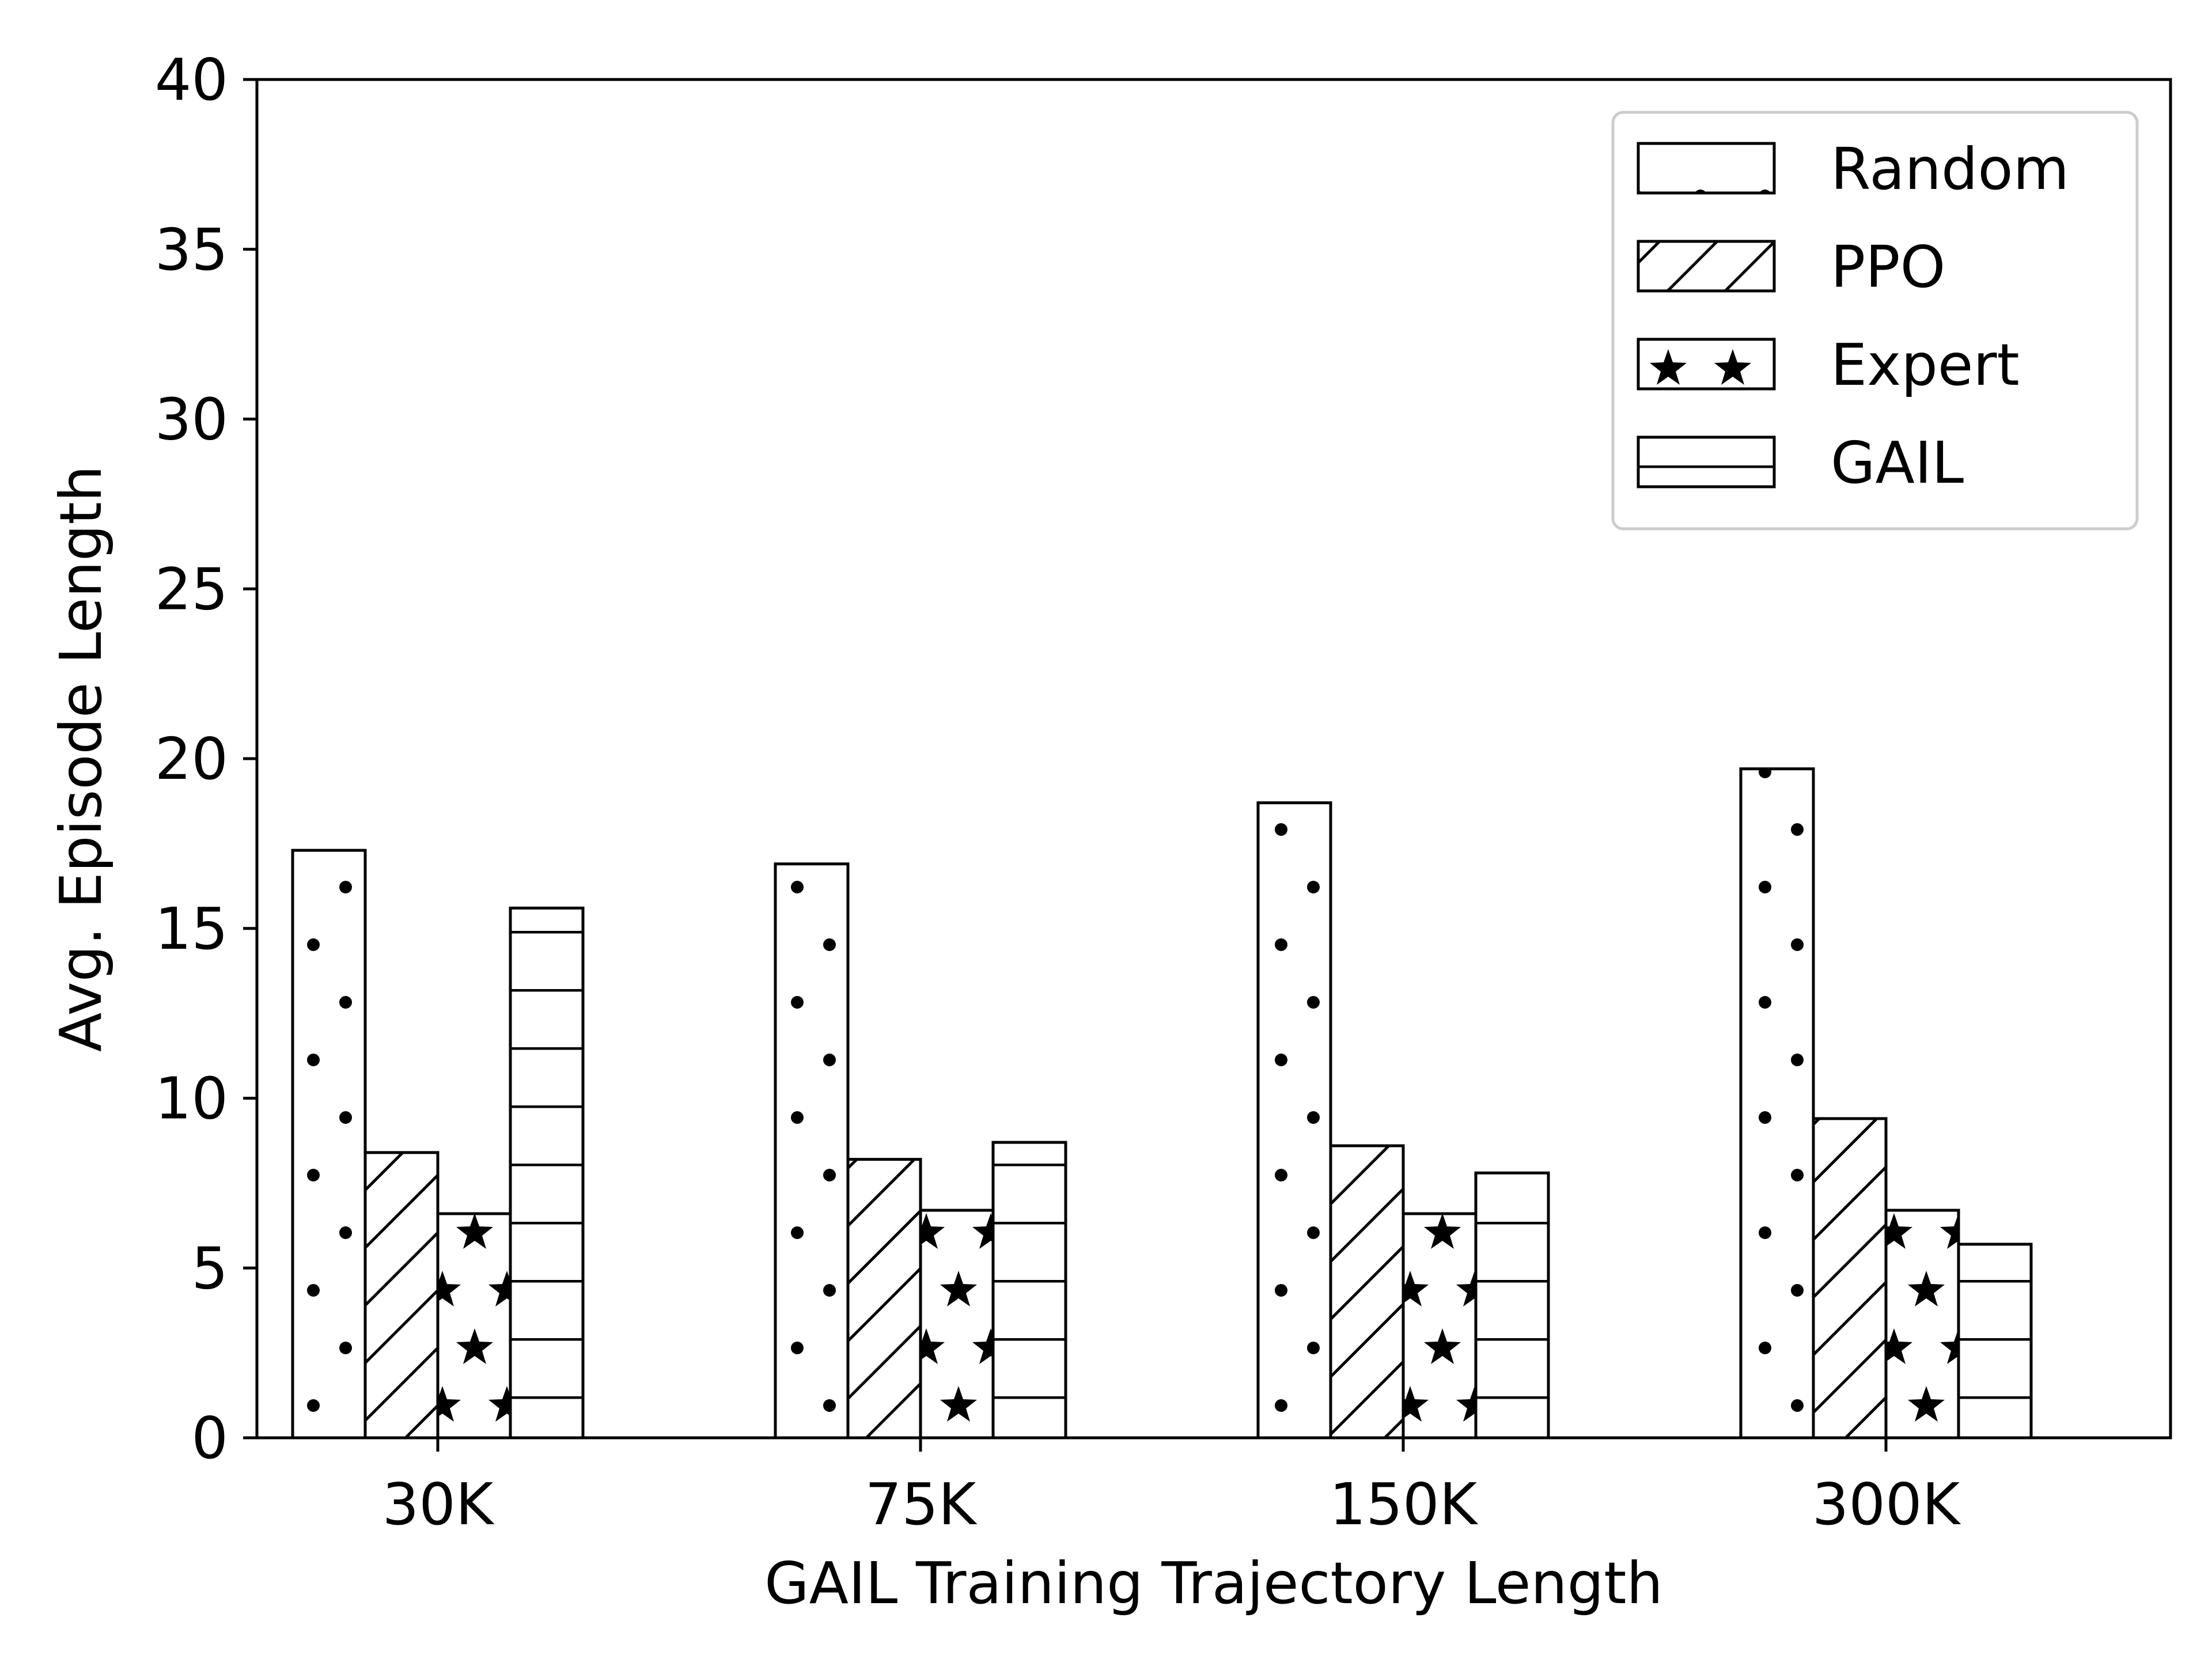 This screenshot has height=1659, width=2212. What do you see at coordinates (1029, 1290) in the screenshot?
I see `bar-gail-75k` at bounding box center [1029, 1290].